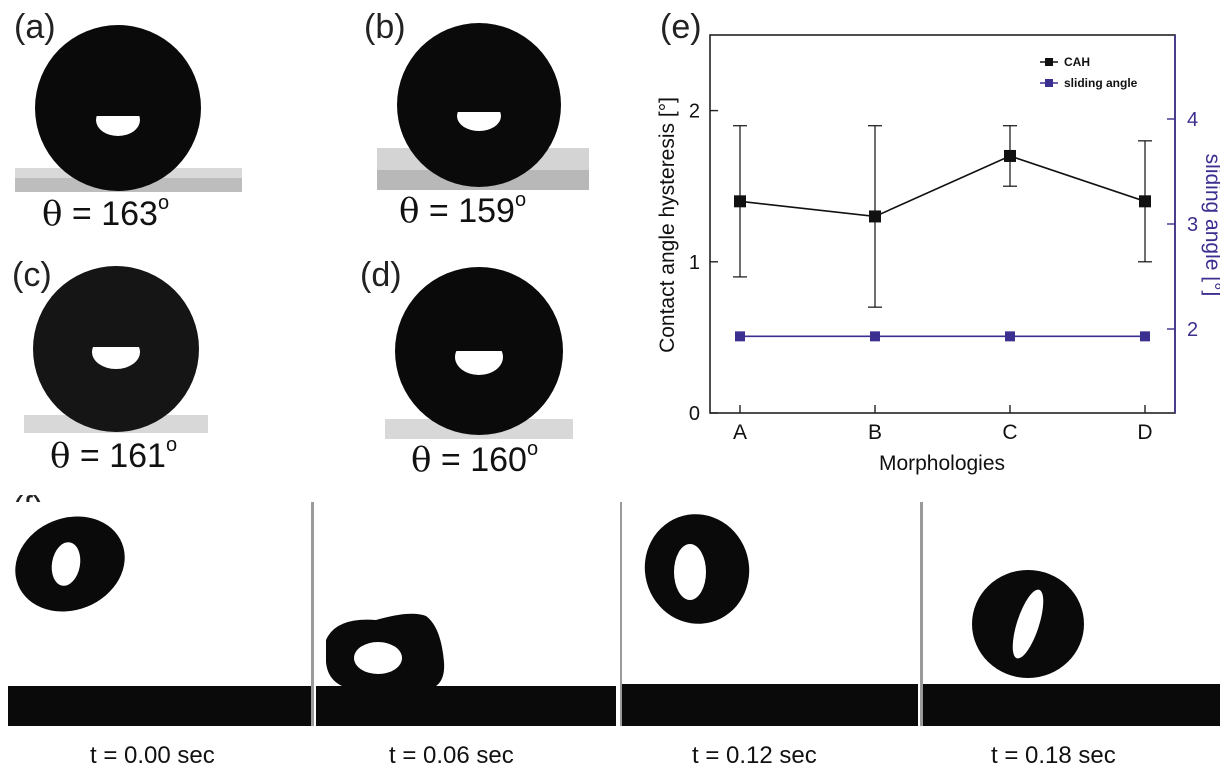  What do you see at coordinates (1009, 432) in the screenshot?
I see `x-tick-label: C` at bounding box center [1009, 432].